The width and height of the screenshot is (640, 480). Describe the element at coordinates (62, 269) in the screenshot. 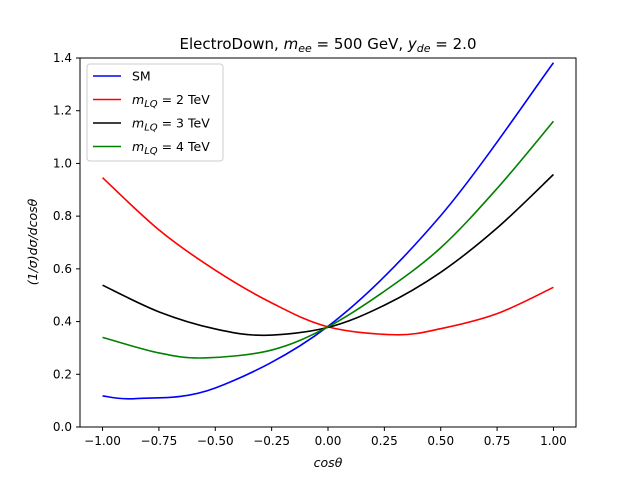

I see `y-tick-label: 0.6` at that location.